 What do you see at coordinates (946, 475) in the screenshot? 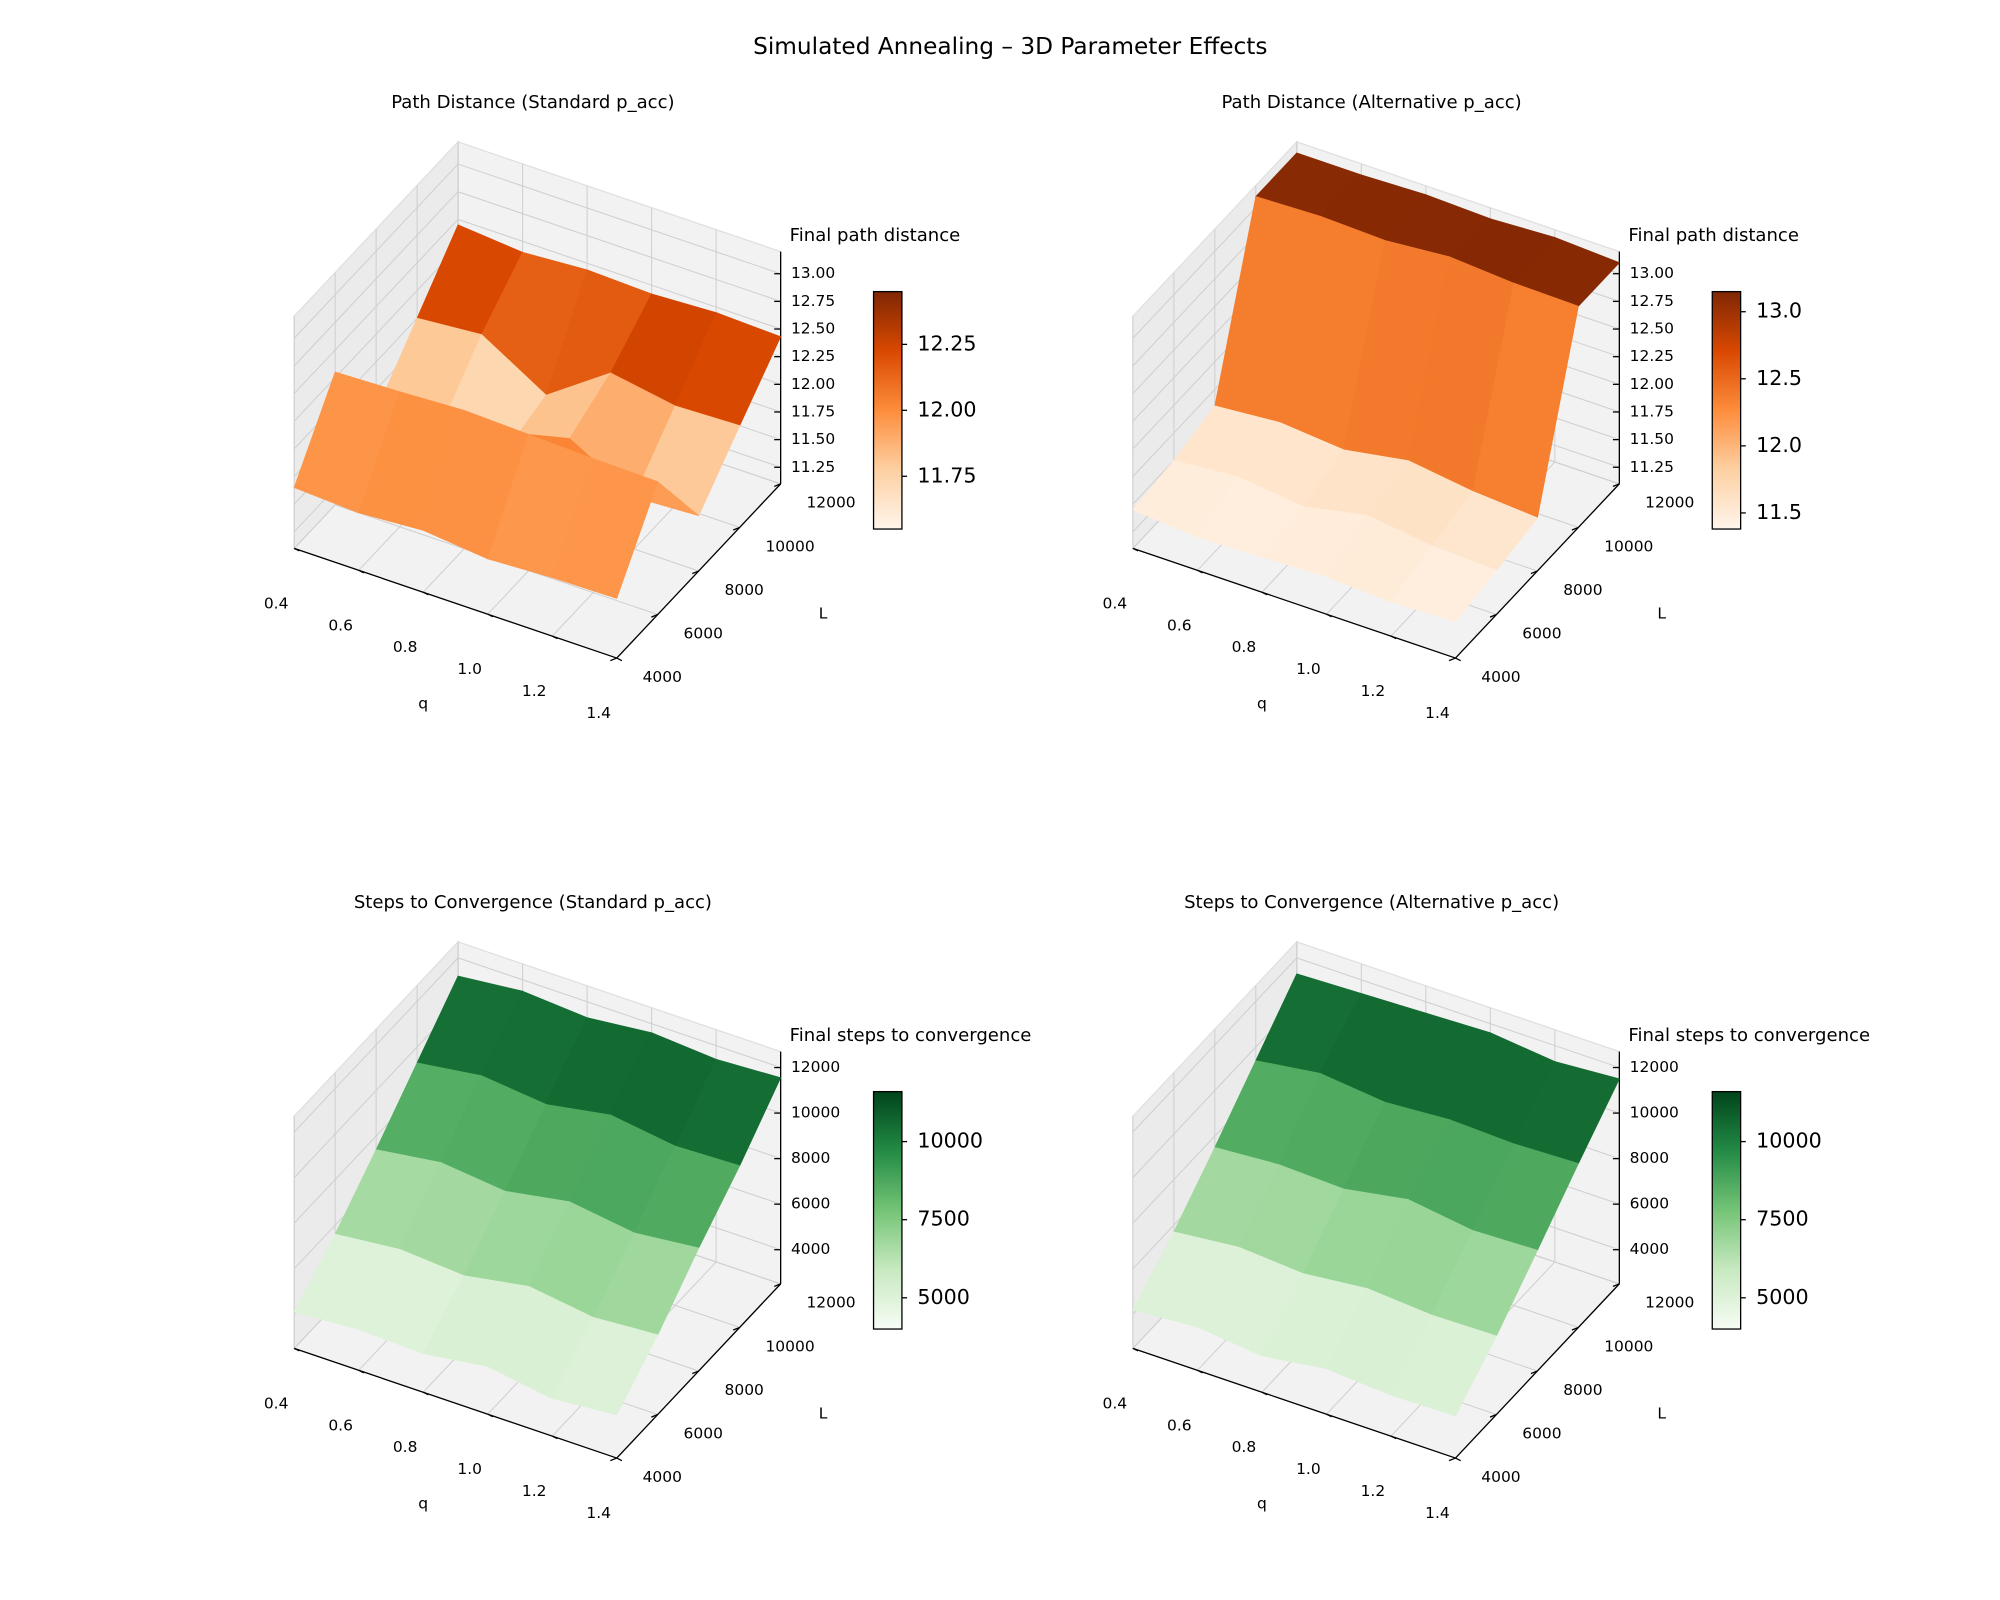
I see `colorbar-tick-label: 11.75` at bounding box center [946, 475].